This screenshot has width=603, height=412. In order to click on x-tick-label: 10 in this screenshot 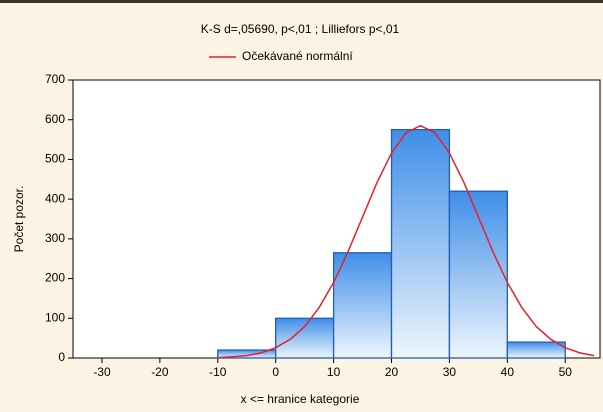, I will do `click(334, 372)`.